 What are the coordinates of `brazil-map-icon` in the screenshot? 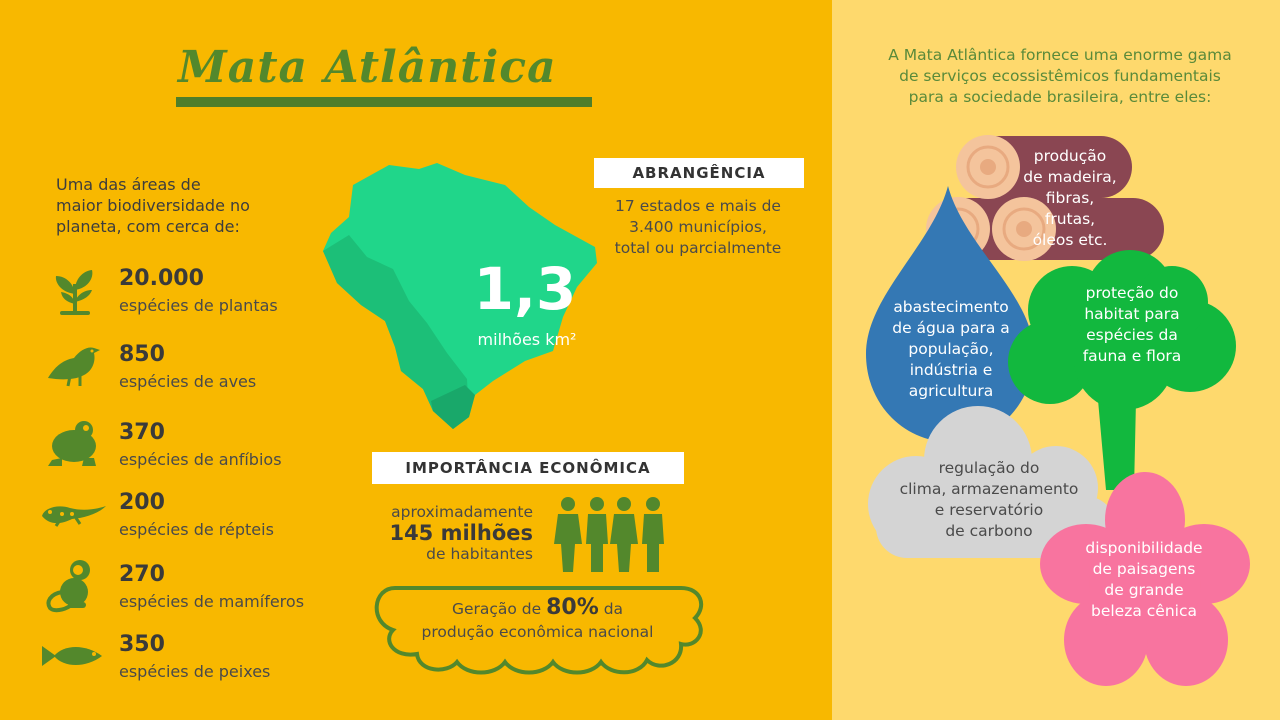 It's located at (460, 296).